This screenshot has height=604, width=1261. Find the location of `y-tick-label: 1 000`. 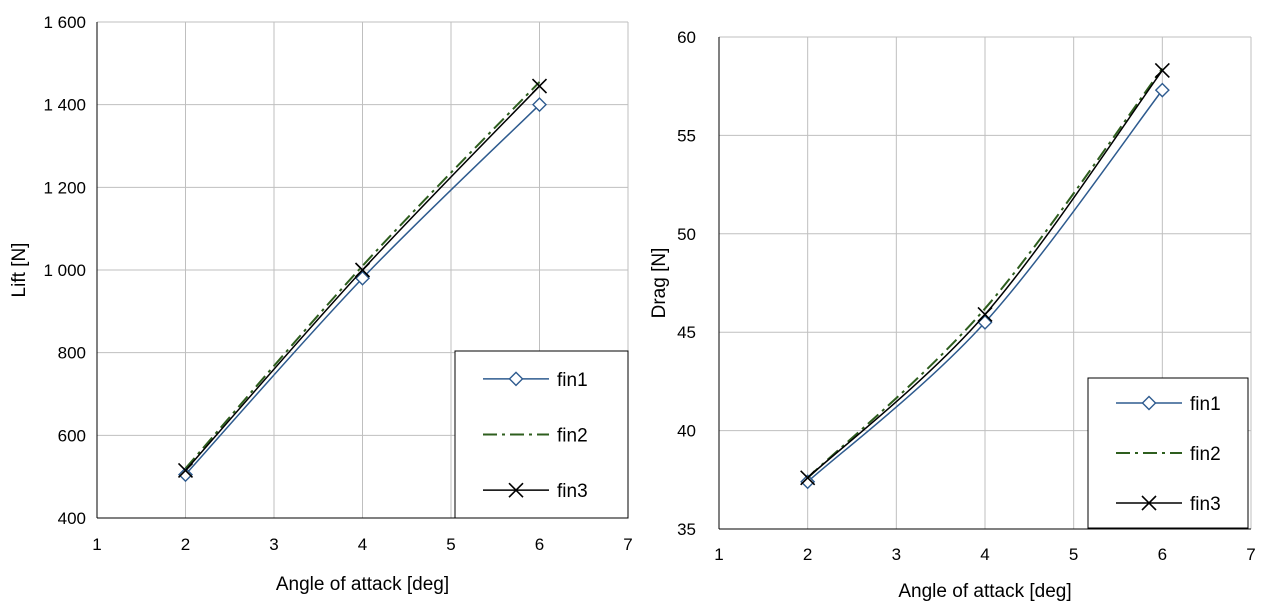

y-tick-label: 1 000 is located at coordinates (64, 270).